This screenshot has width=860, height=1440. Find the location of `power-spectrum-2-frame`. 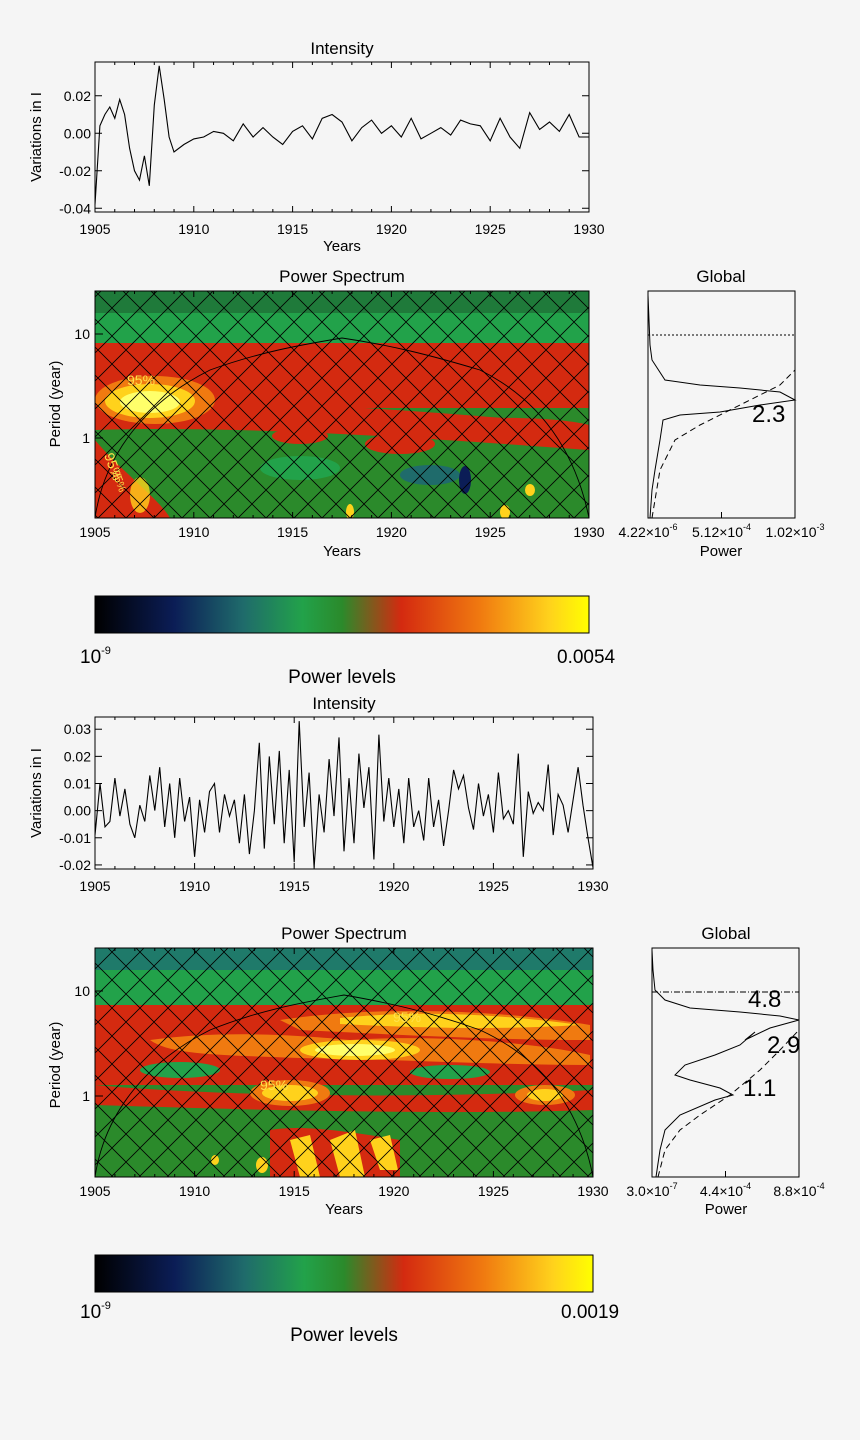

power-spectrum-2-frame is located at coordinates (344, 1062).